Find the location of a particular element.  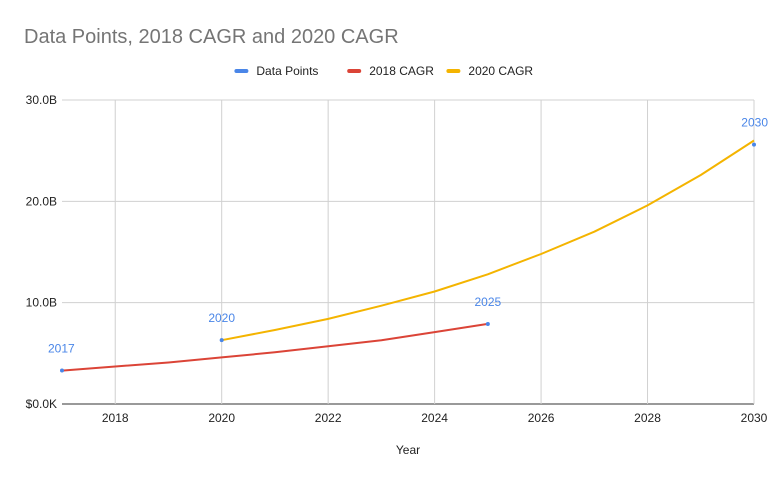

x-tick-label: 2028 is located at coordinates (647, 418).